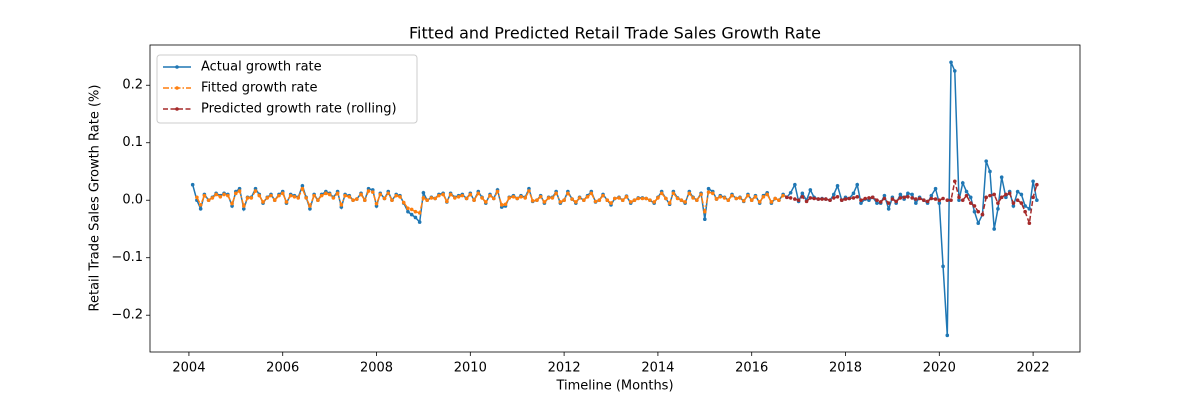  I want to click on legend-marker, so click(177, 67).